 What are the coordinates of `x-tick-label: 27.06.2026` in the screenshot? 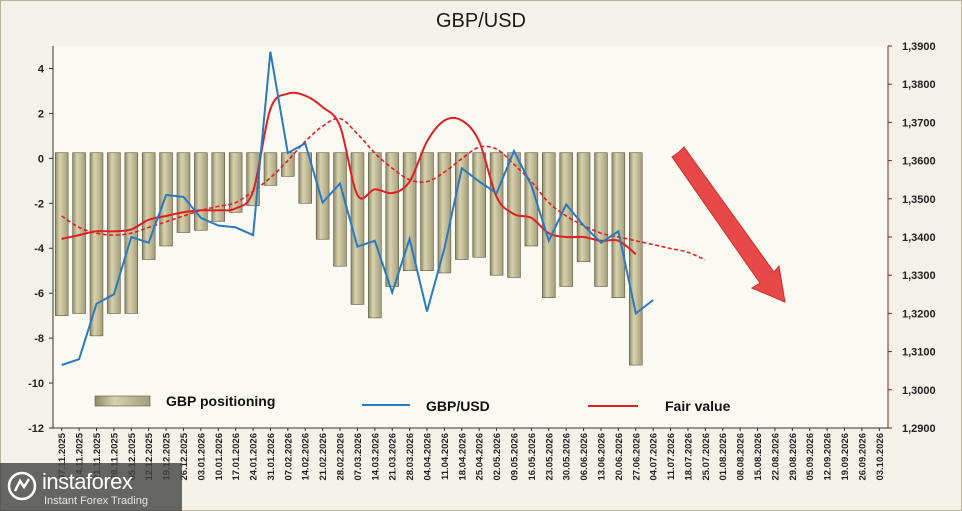 It's located at (636, 457).